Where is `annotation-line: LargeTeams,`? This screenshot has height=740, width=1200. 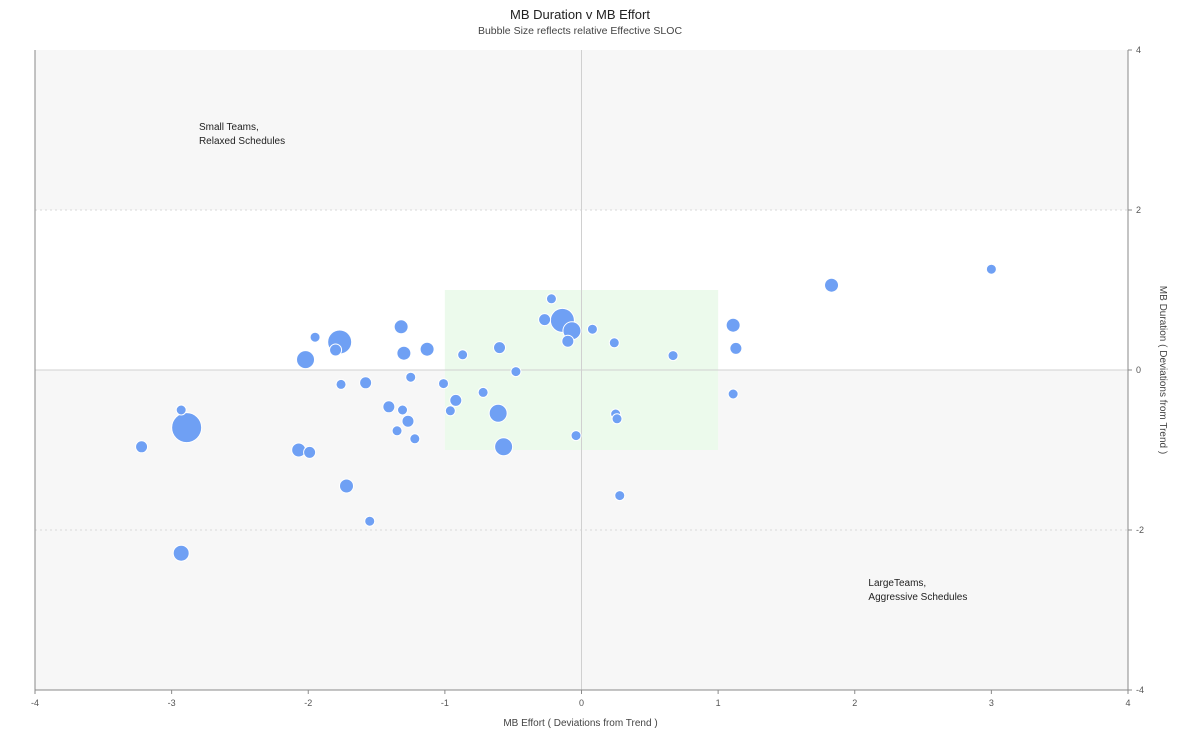
annotation-line: LargeTeams, is located at coordinates (897, 583).